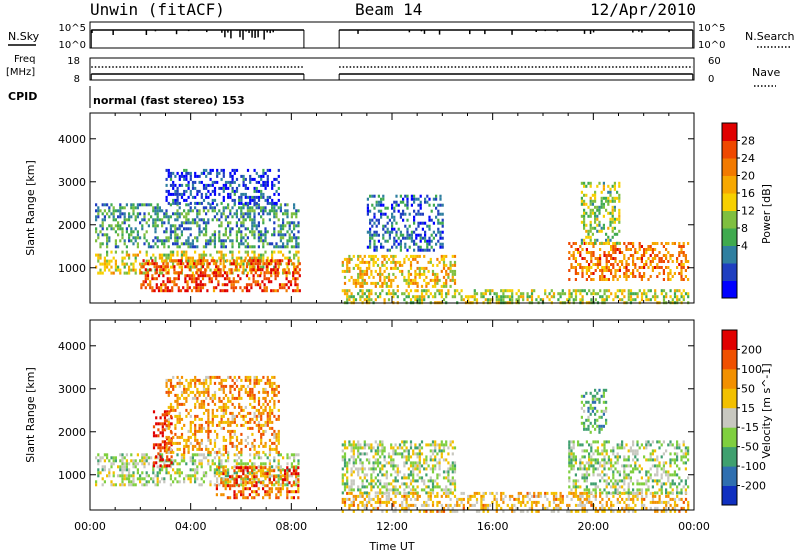  Describe the element at coordinates (22, 96) in the screenshot. I see `cpid-label: CPID` at that location.